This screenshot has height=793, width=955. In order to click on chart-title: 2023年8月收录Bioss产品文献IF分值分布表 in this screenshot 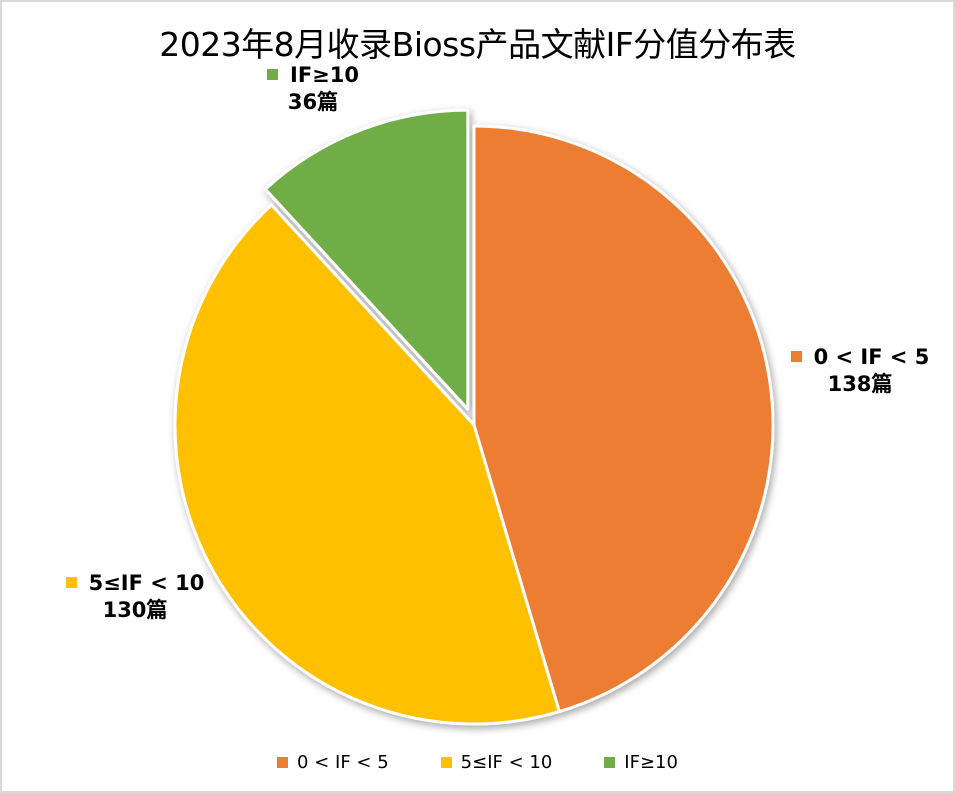, I will do `click(477, 44)`.